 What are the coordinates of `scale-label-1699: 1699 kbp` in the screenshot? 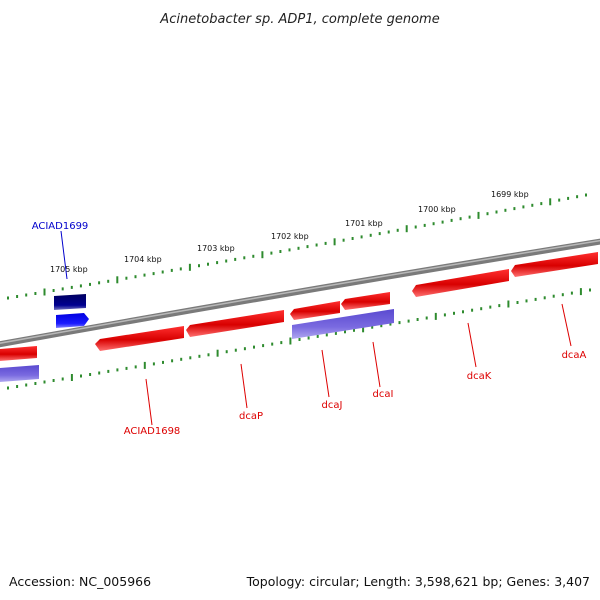 It's located at (510, 194).